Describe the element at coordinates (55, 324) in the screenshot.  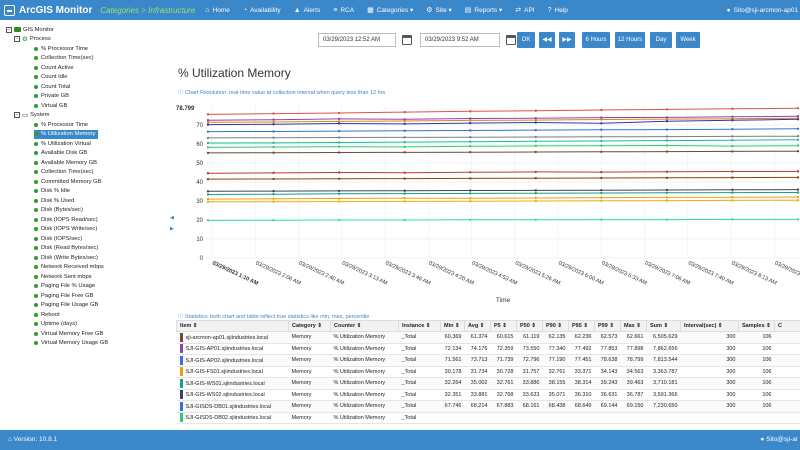
I see `tree-item-uptime-days: Uptime (days)` at that location.